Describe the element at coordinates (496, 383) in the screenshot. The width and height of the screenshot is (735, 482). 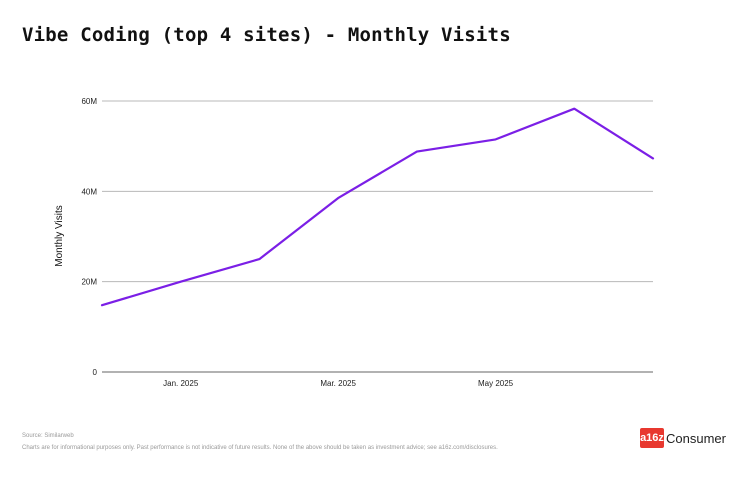
I see `x-tick-label: May 2025` at that location.